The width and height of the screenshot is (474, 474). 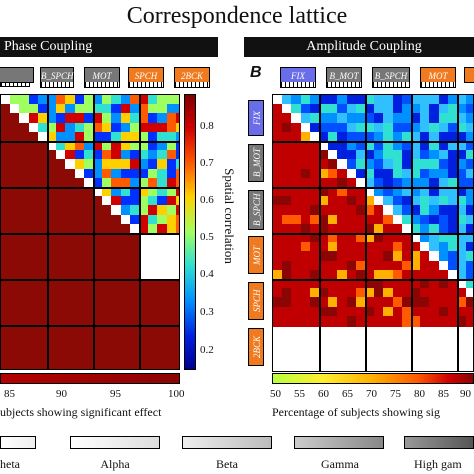 I want to click on block-divider, so click(x=90, y=188).